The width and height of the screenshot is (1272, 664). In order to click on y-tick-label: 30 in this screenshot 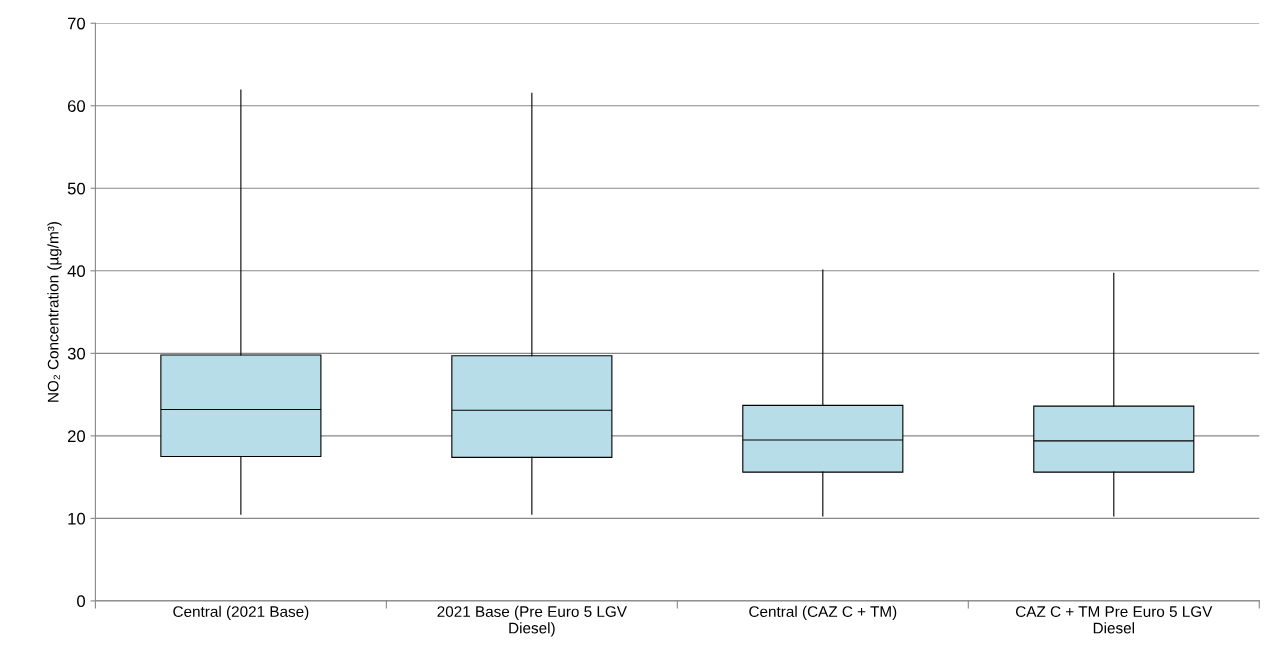, I will do `click(76, 353)`.